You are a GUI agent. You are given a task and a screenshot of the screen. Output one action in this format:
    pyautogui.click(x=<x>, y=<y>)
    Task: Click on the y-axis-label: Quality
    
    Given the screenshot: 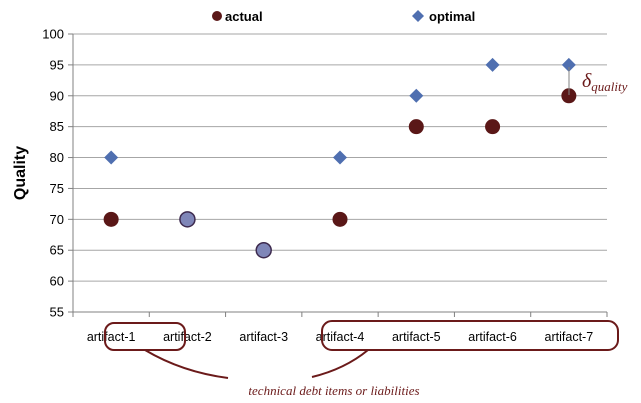 What is the action you would take?
    pyautogui.click(x=20, y=173)
    